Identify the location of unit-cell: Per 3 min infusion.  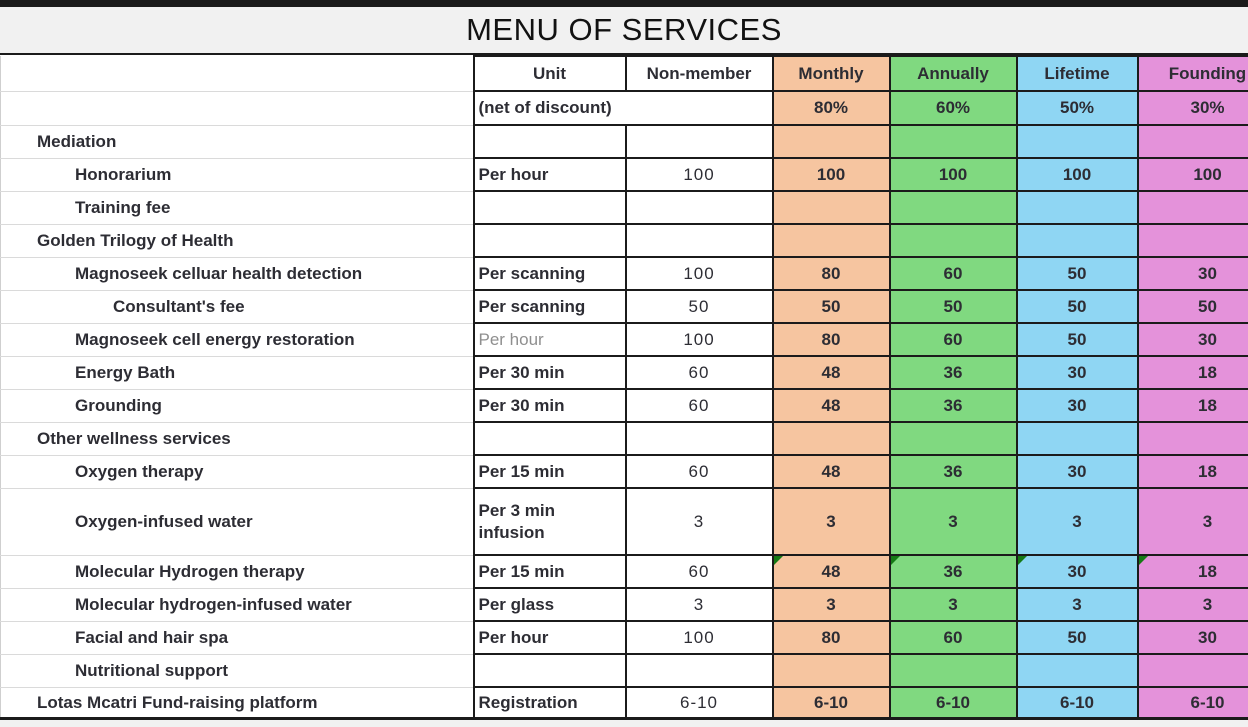
(549, 521).